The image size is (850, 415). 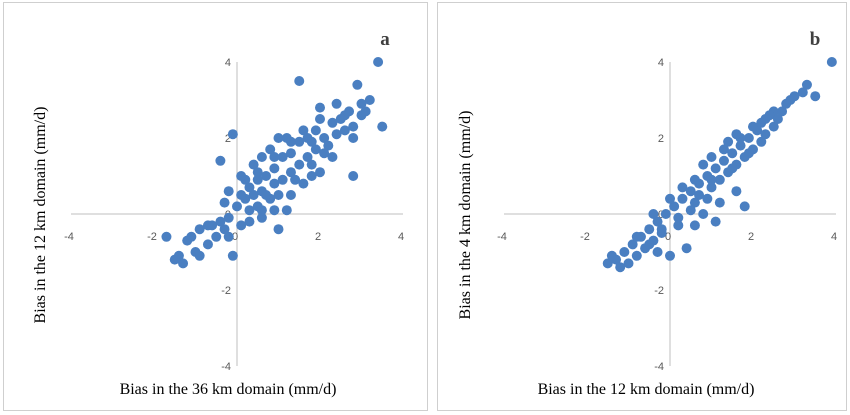 What do you see at coordinates (228, 63) in the screenshot?
I see `y-tick-label: 4` at bounding box center [228, 63].